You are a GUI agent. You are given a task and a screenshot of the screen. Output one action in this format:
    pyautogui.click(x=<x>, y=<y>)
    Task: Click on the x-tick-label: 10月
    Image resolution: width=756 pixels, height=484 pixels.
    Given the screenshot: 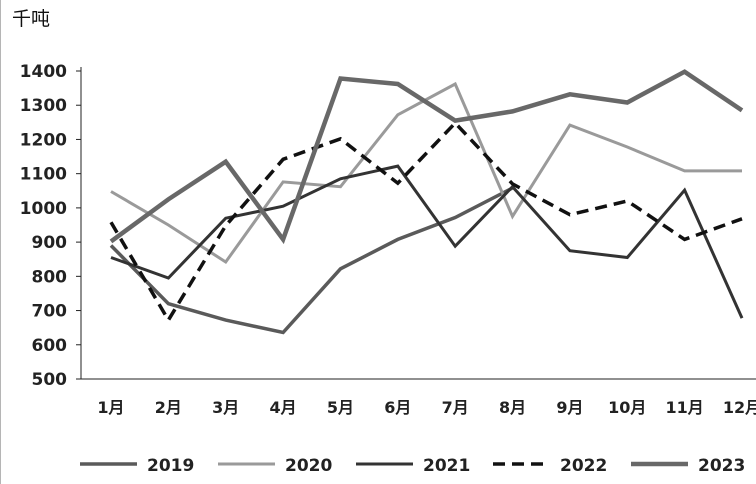 What is the action you would take?
    pyautogui.click(x=627, y=407)
    